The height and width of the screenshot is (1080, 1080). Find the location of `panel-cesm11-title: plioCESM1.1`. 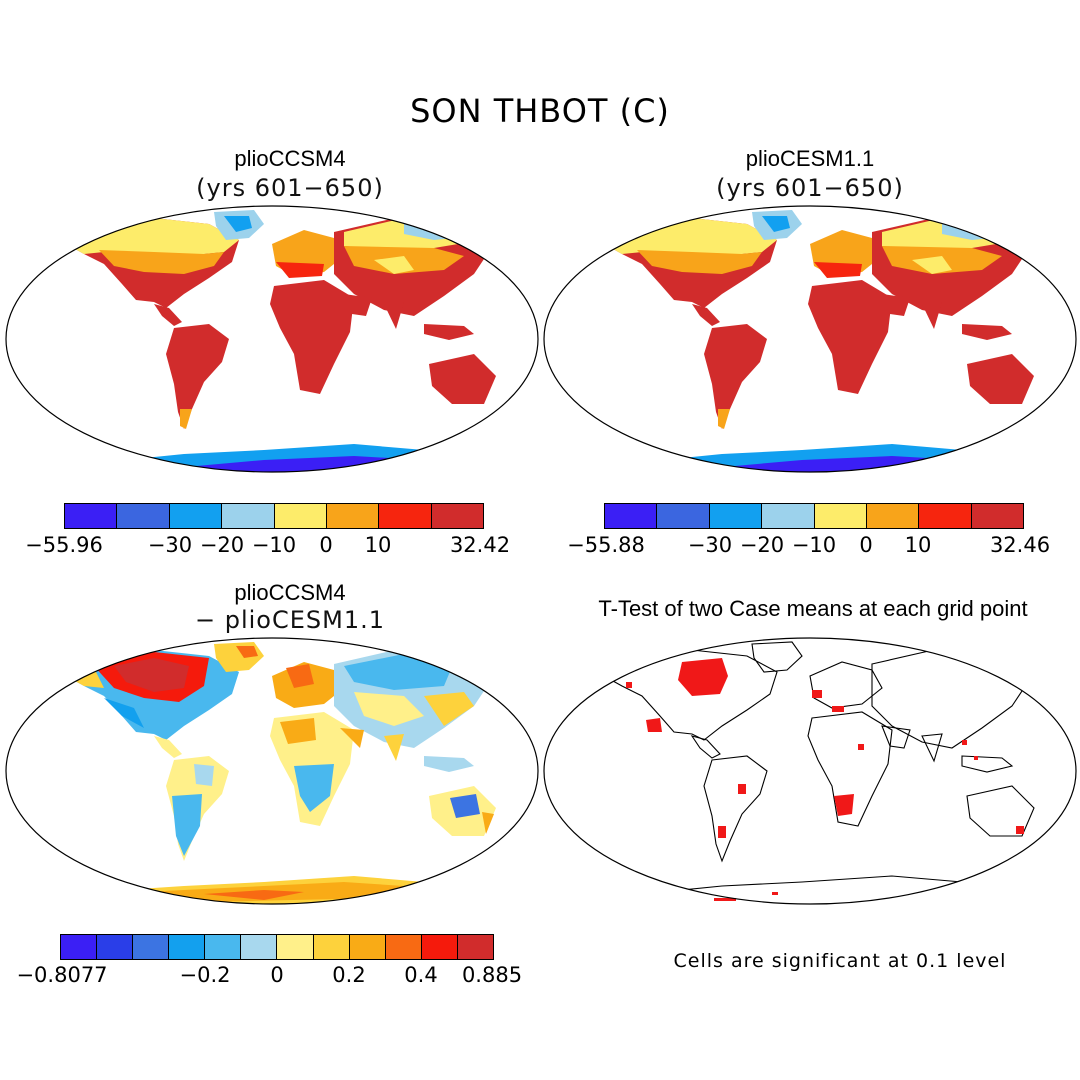

panel-cesm11-title: plioCESM1.1 is located at coordinates (810, 158).